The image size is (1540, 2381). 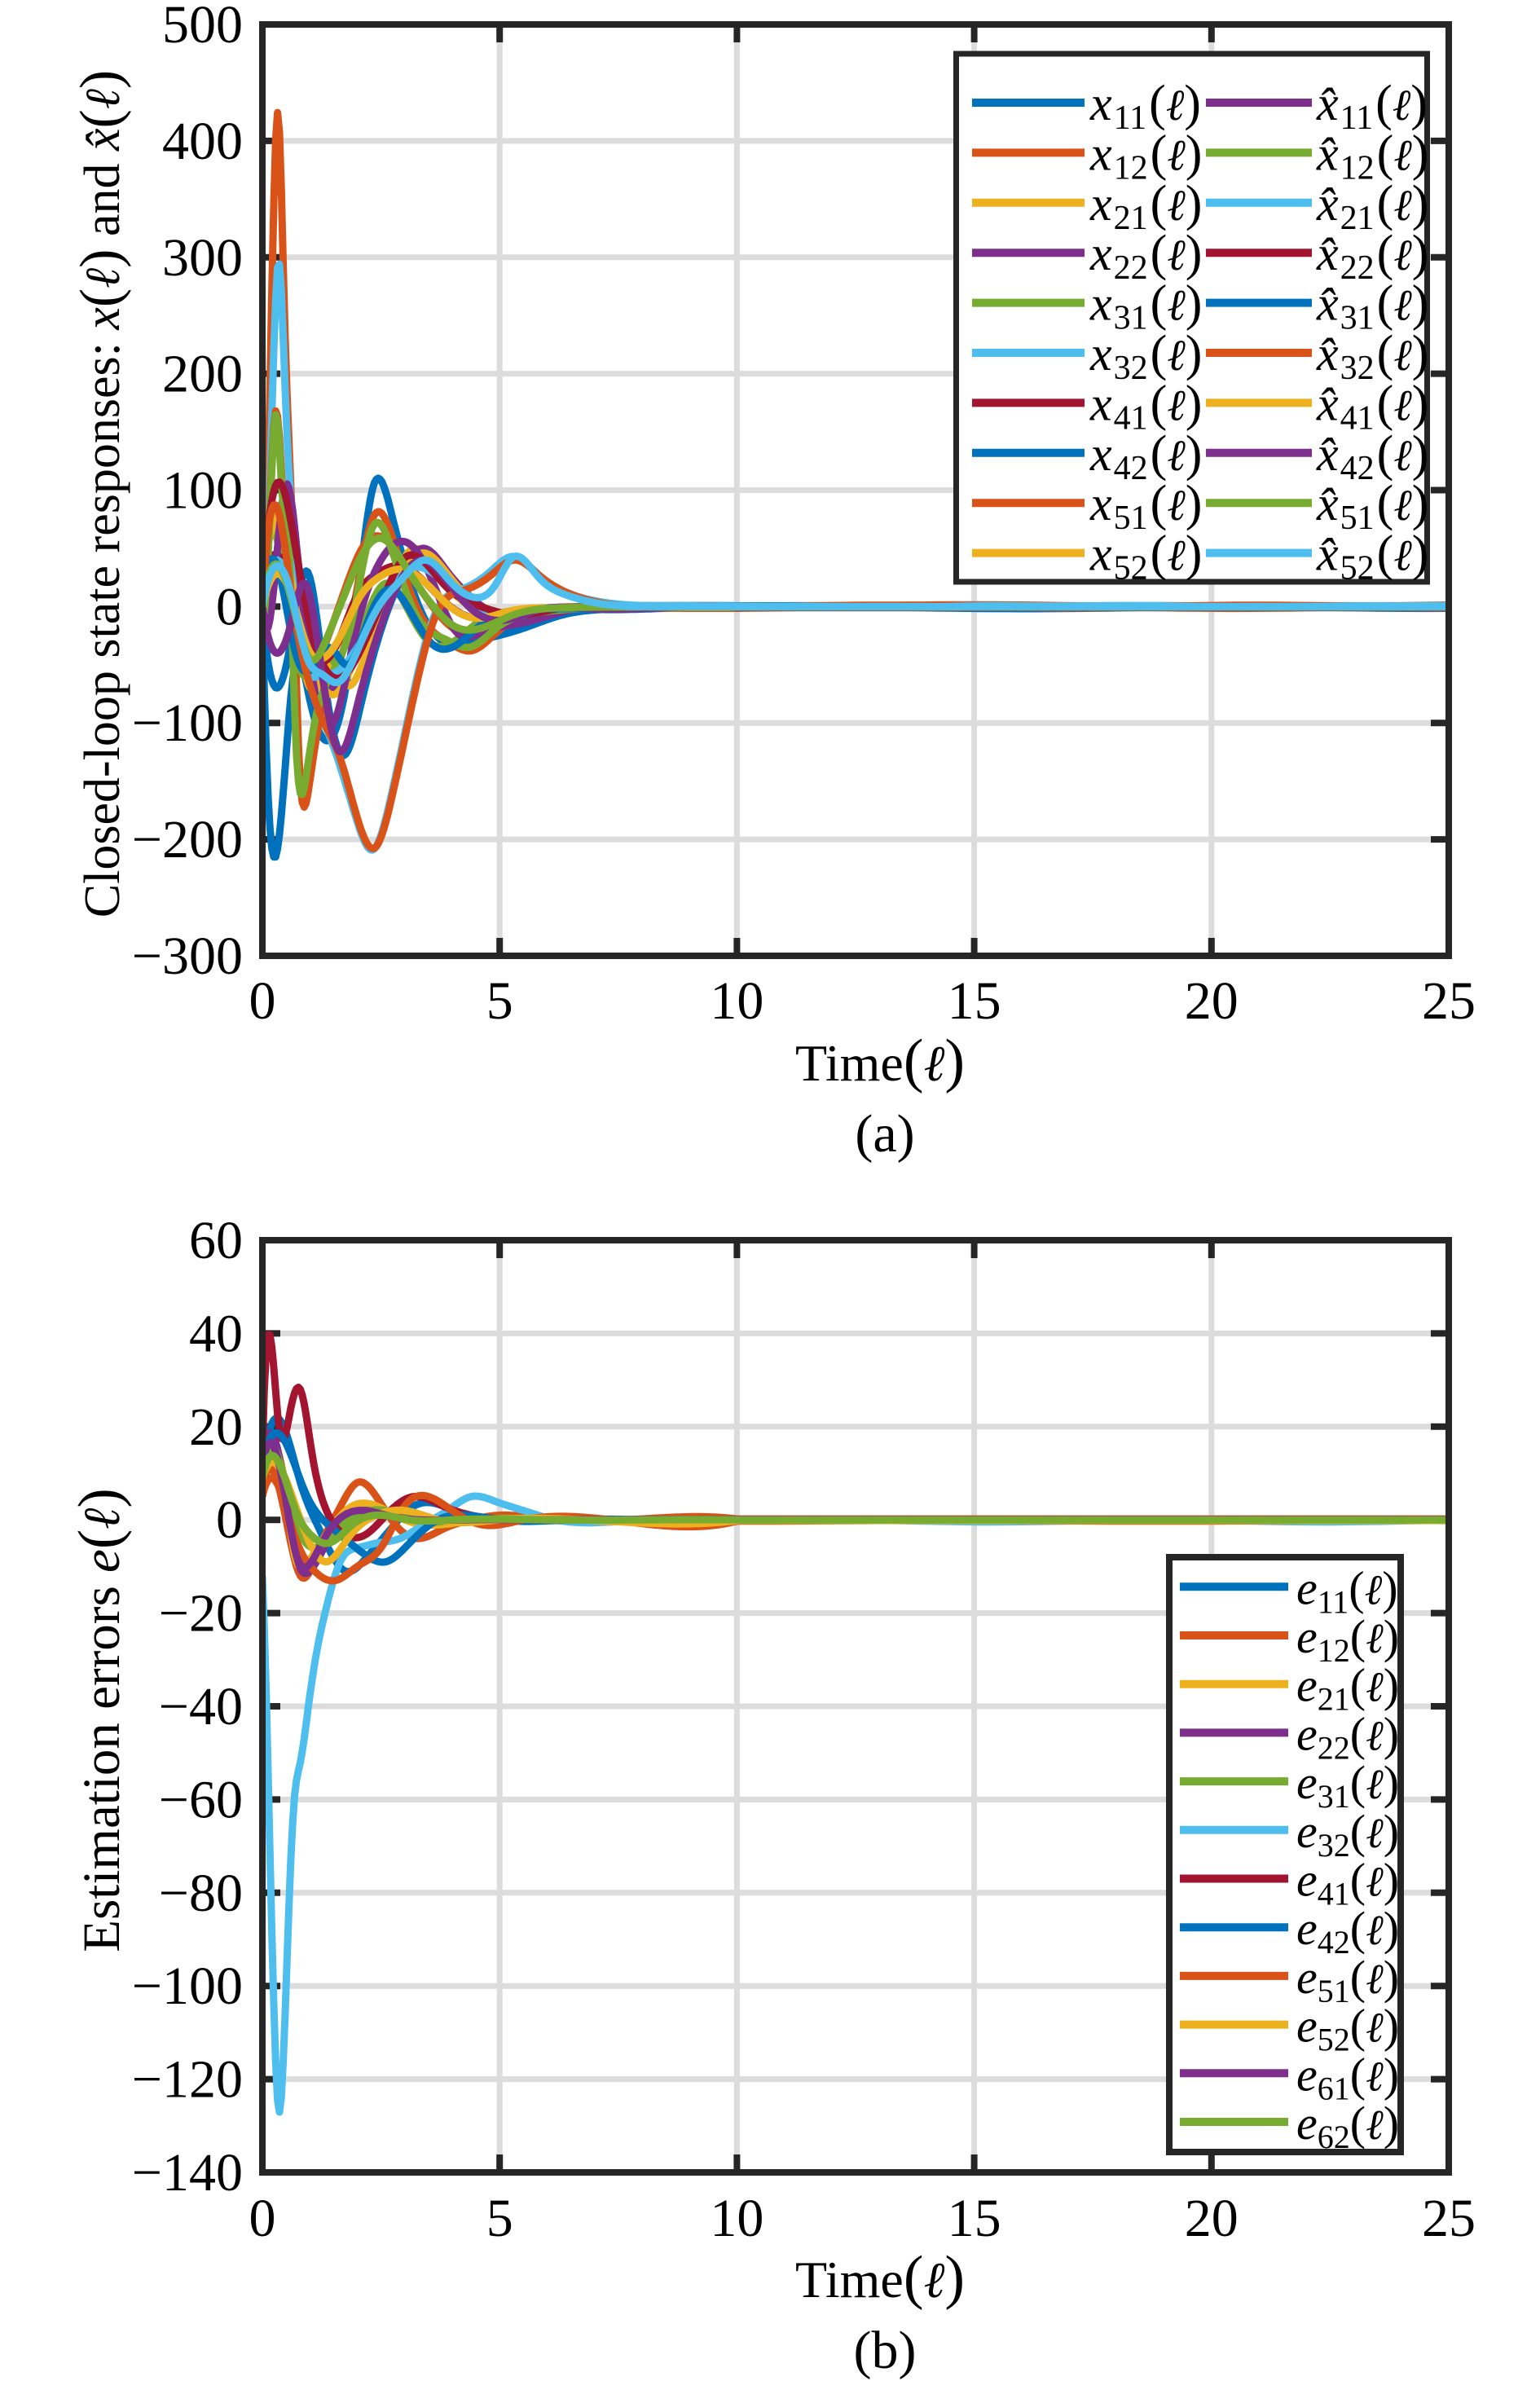 What do you see at coordinates (201, 1614) in the screenshot?
I see `svg-text: −20` at bounding box center [201, 1614].